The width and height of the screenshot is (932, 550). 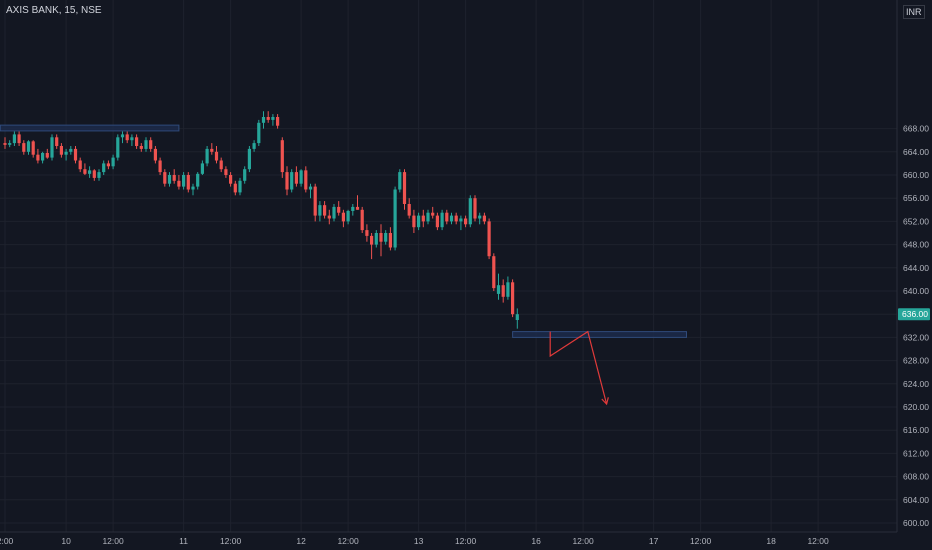 I want to click on price-tick-label: 660.00, so click(x=916, y=175).